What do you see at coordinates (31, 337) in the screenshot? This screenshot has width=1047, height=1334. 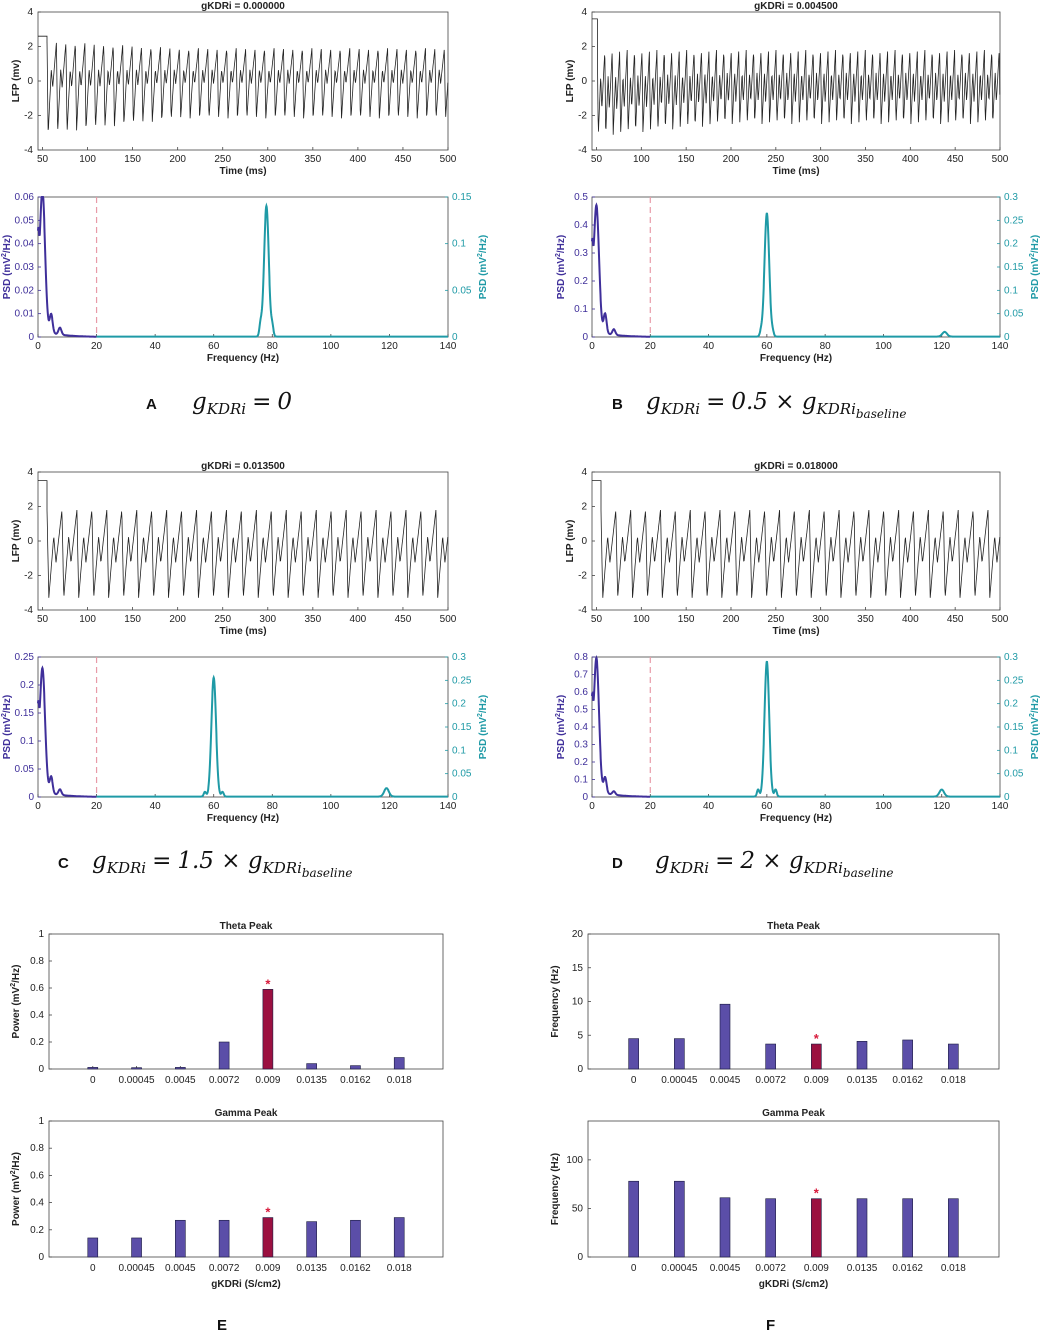 I see `y-left-tick-label: 0` at bounding box center [31, 337].